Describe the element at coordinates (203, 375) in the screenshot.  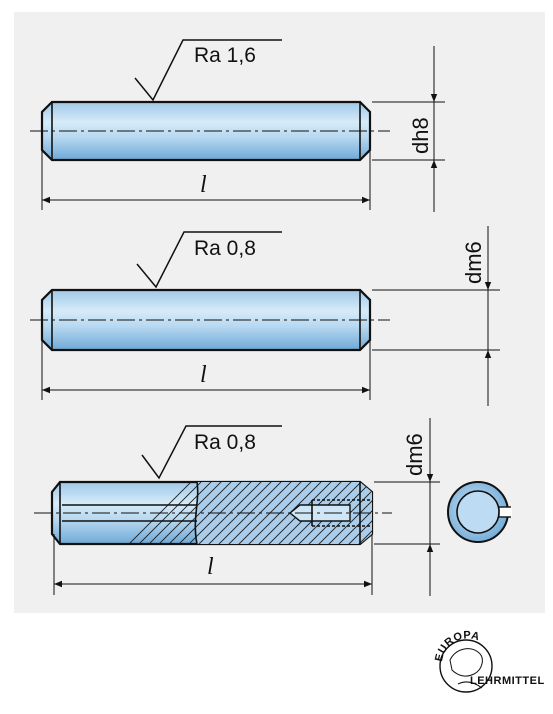
I see `pin-2-length-label: l` at that location.